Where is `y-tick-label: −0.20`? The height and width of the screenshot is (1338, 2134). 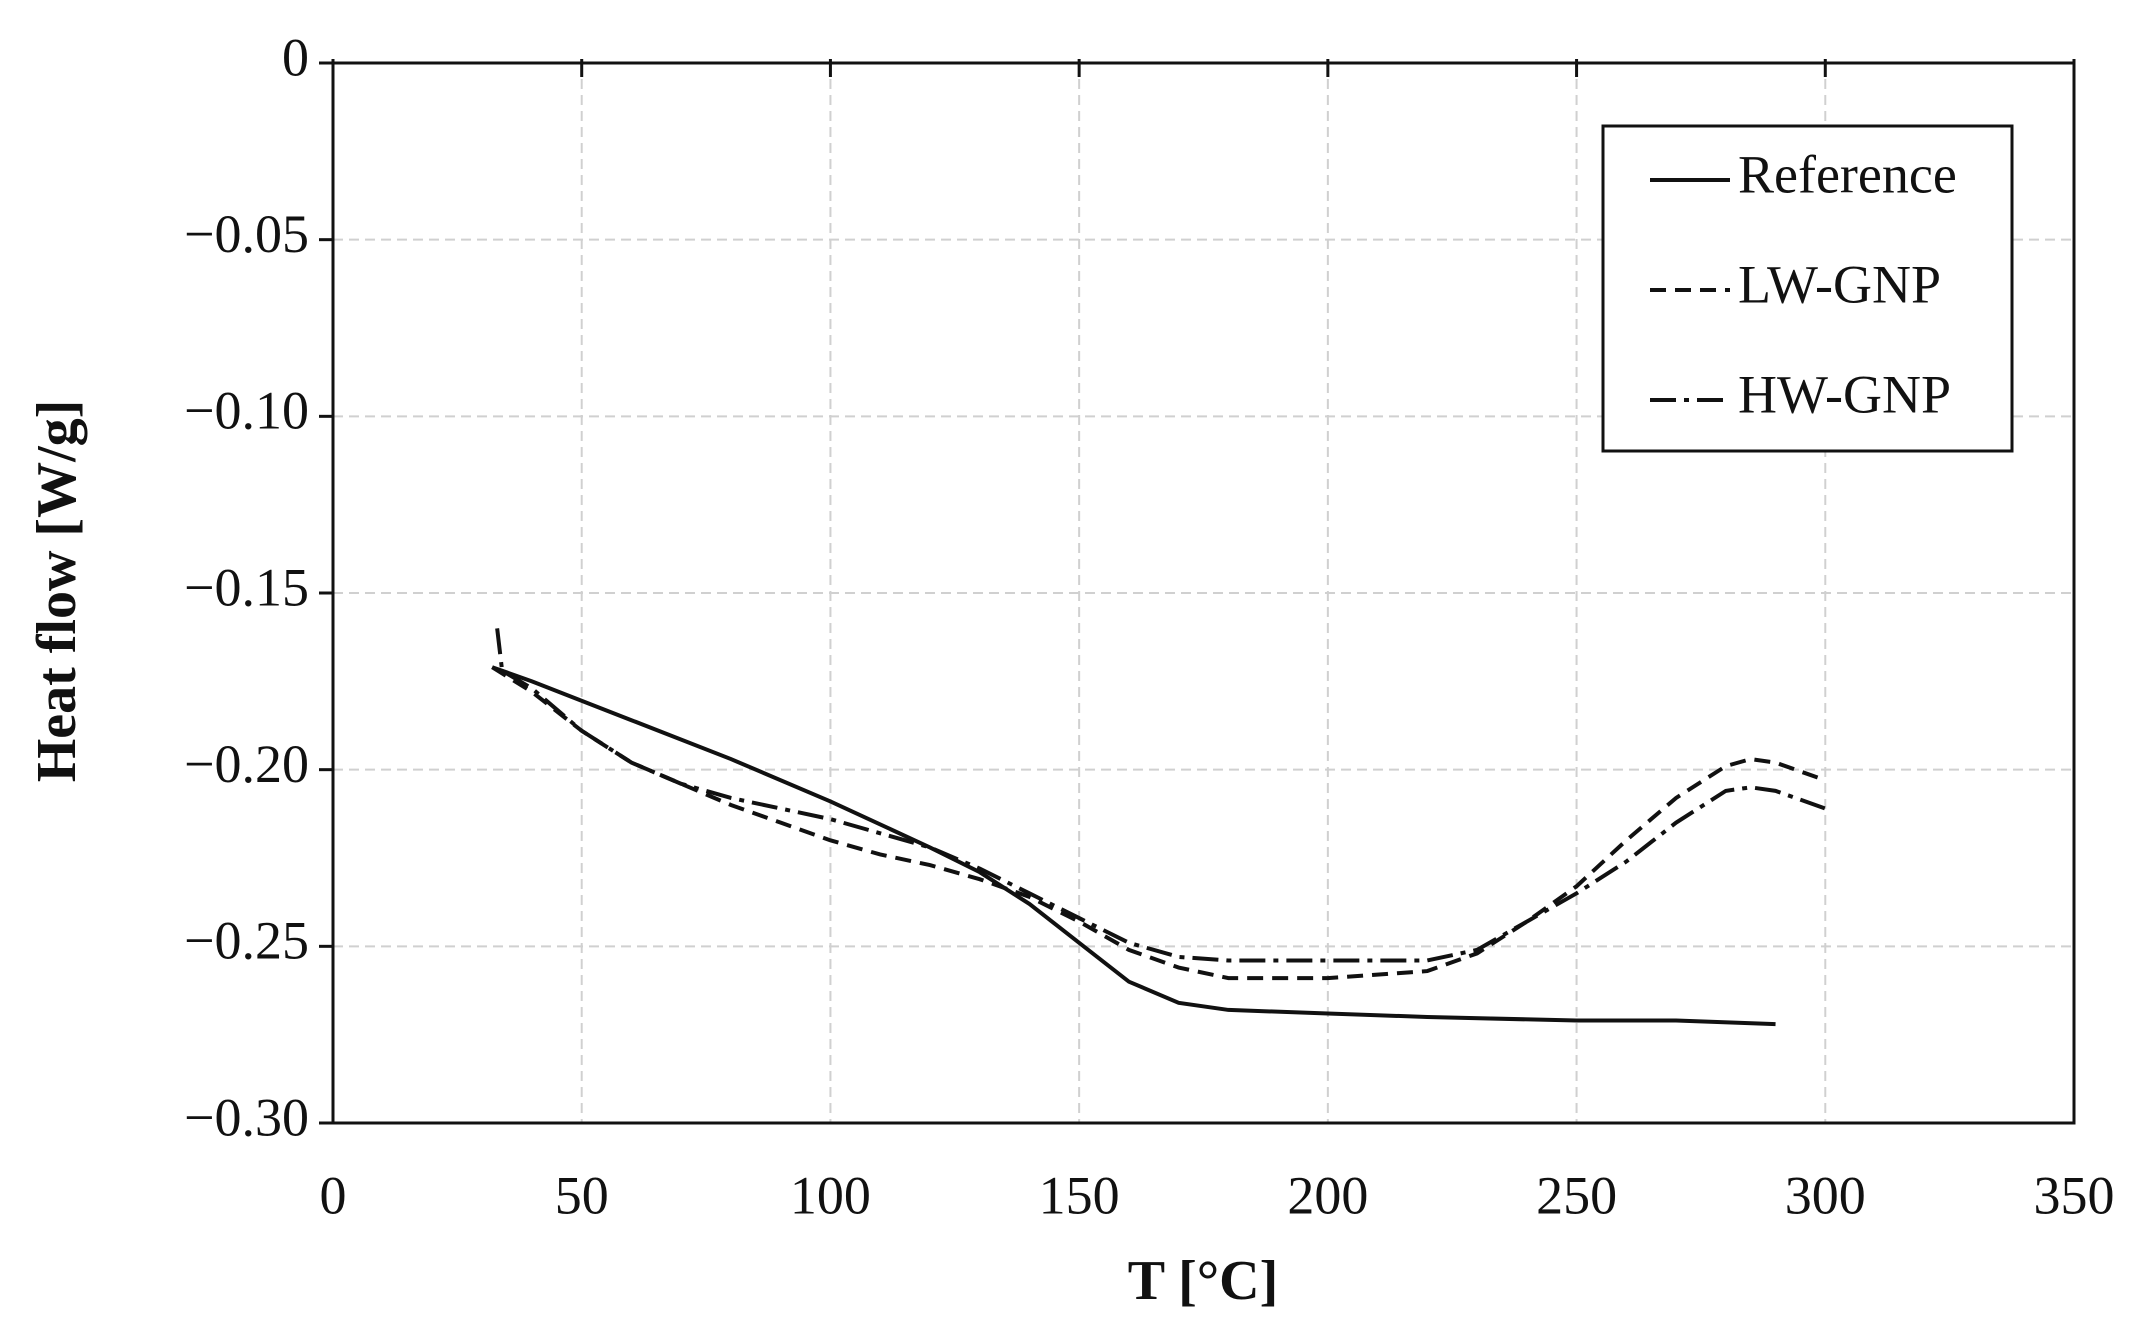 y-tick-label: −0.20 is located at coordinates (246, 764).